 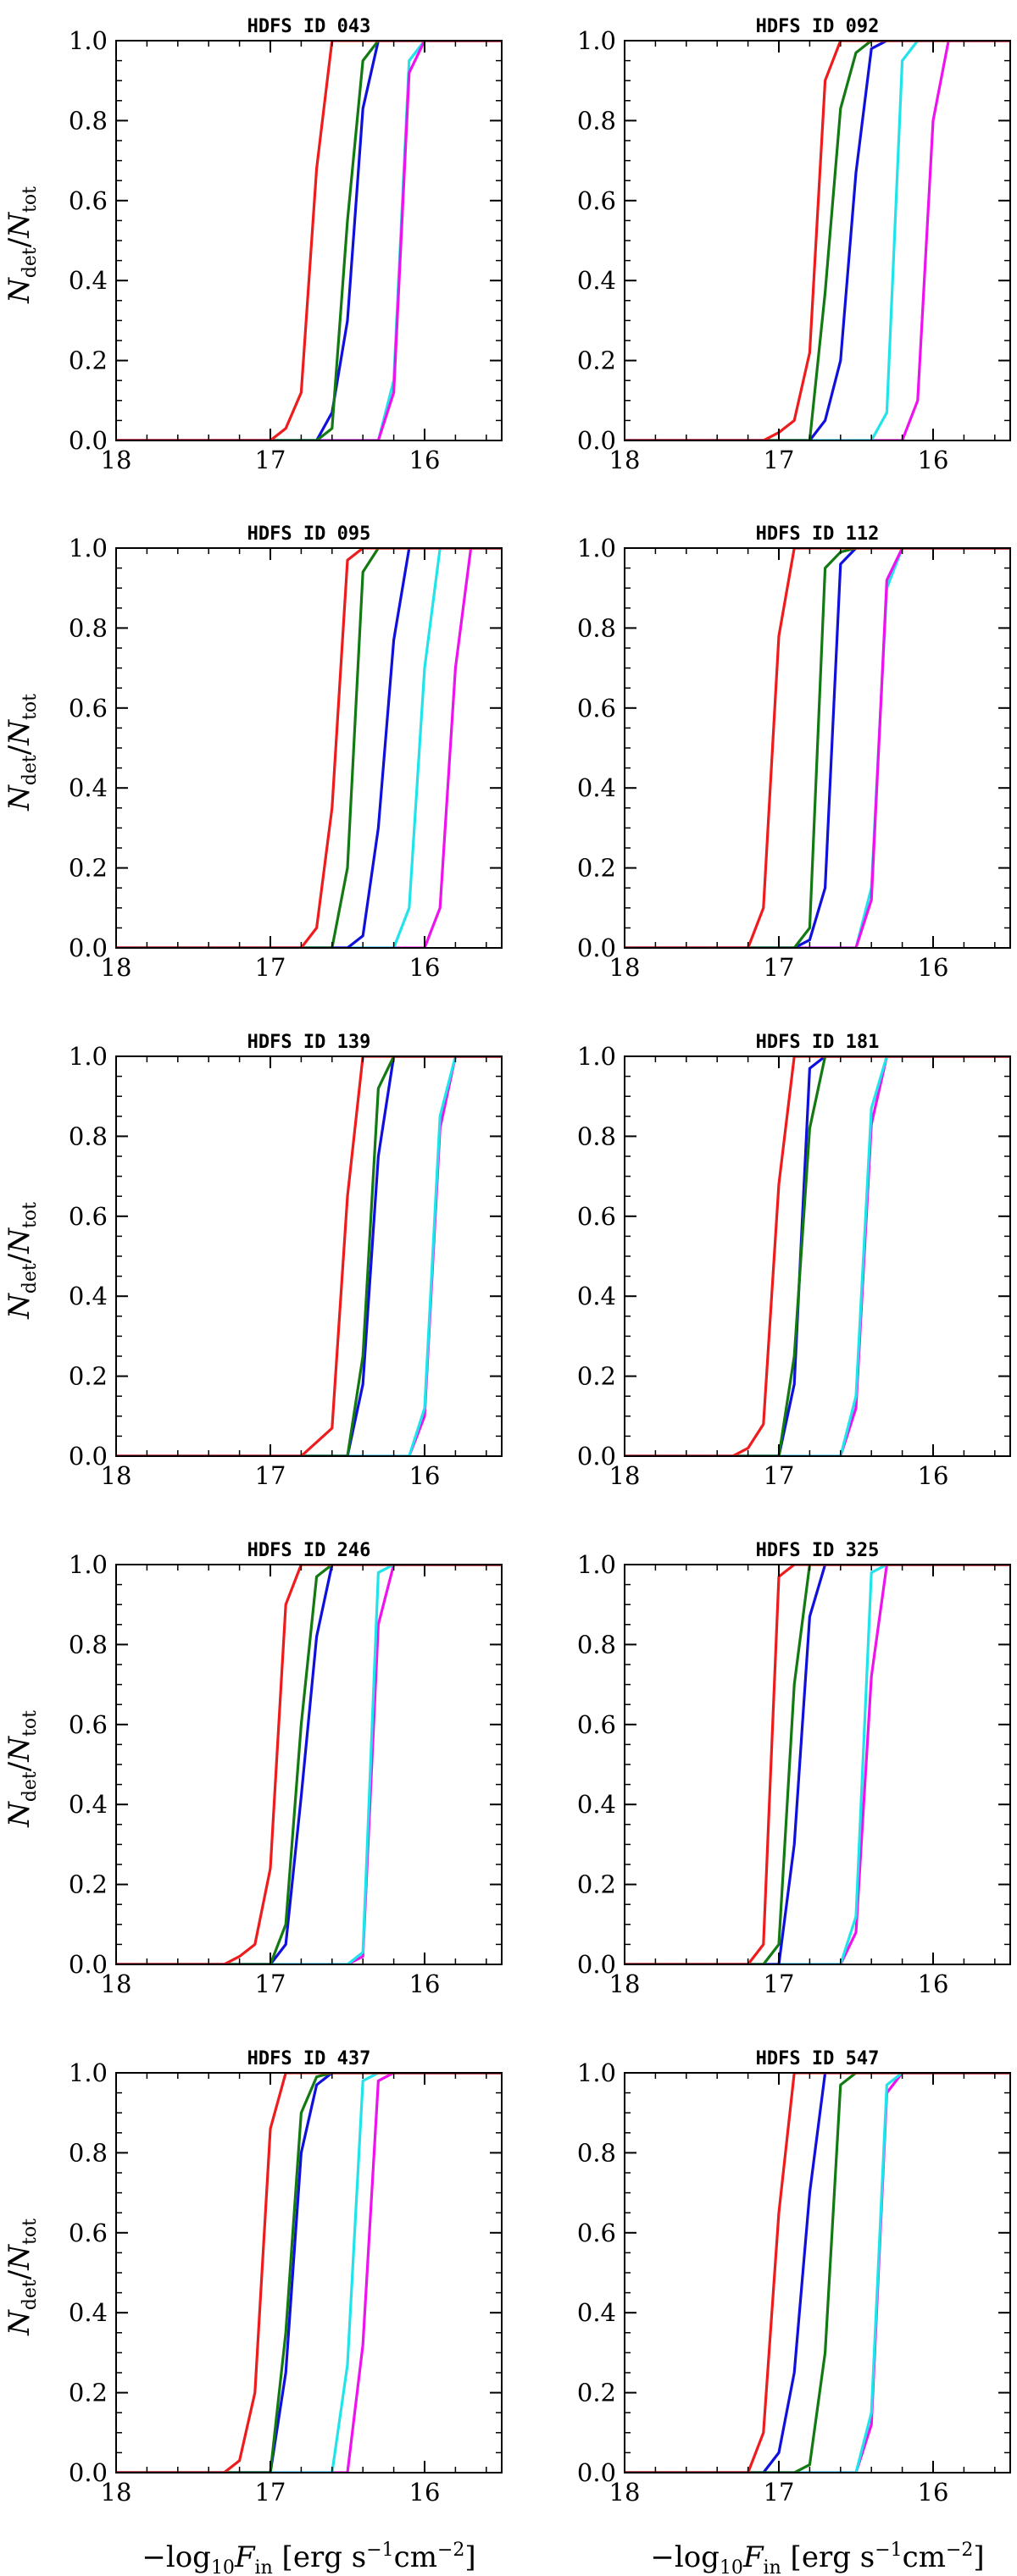 What do you see at coordinates (309, 1550) in the screenshot?
I see `chart-title: HDFS ID 246` at bounding box center [309, 1550].